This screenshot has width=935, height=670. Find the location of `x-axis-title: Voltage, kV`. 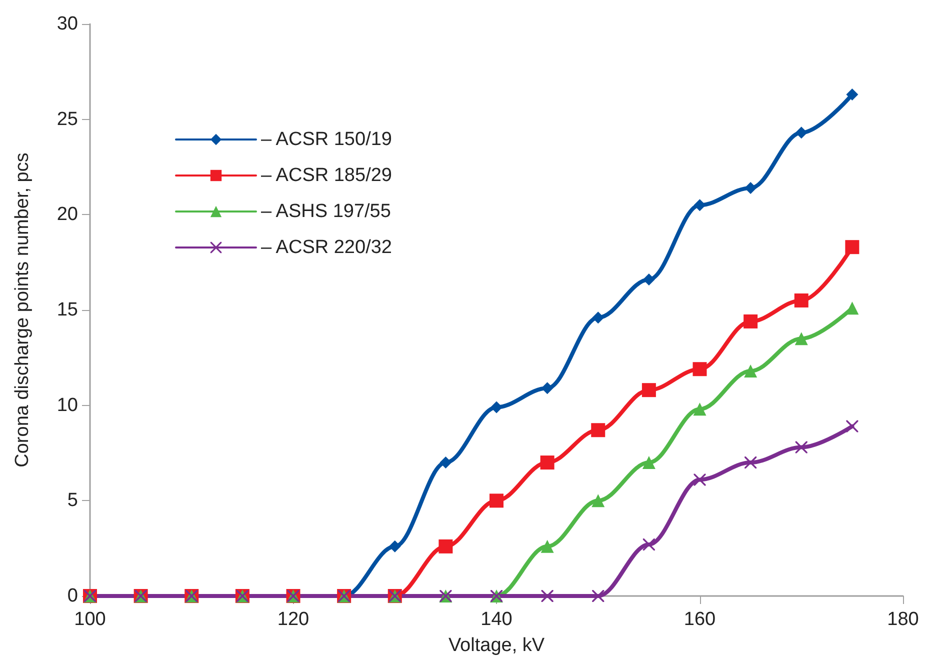

x-axis-title: Voltage, kV is located at coordinates (496, 645).